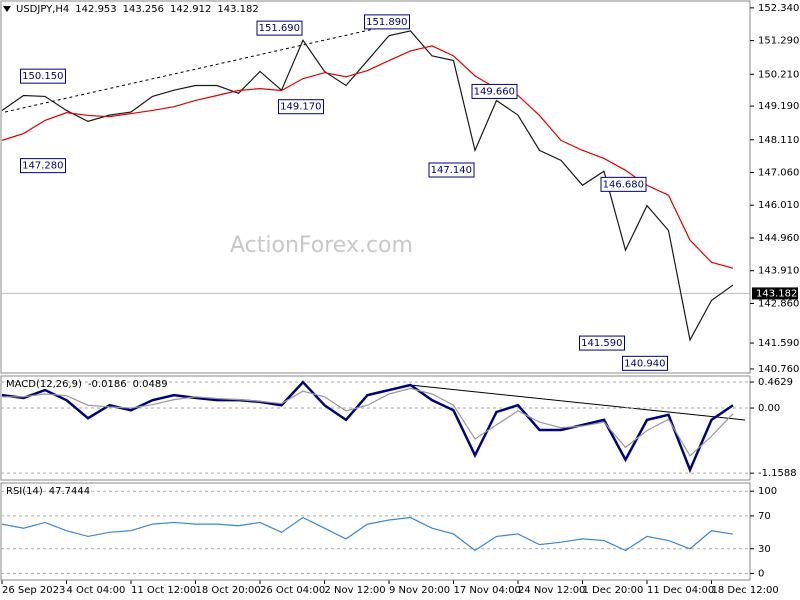 The image size is (800, 600). Describe the element at coordinates (96, 590) in the screenshot. I see `x-tick-label: 4 Oct 04:00` at that location.